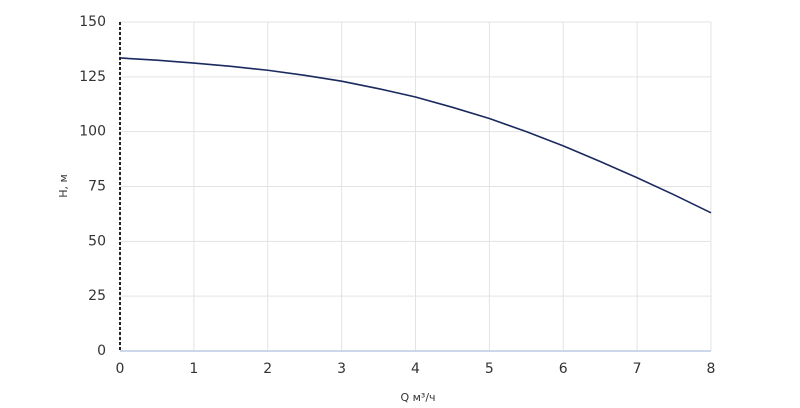 The height and width of the screenshot is (408, 800). What do you see at coordinates (92, 77) in the screenshot?
I see `y-tick-label: 125` at bounding box center [92, 77].